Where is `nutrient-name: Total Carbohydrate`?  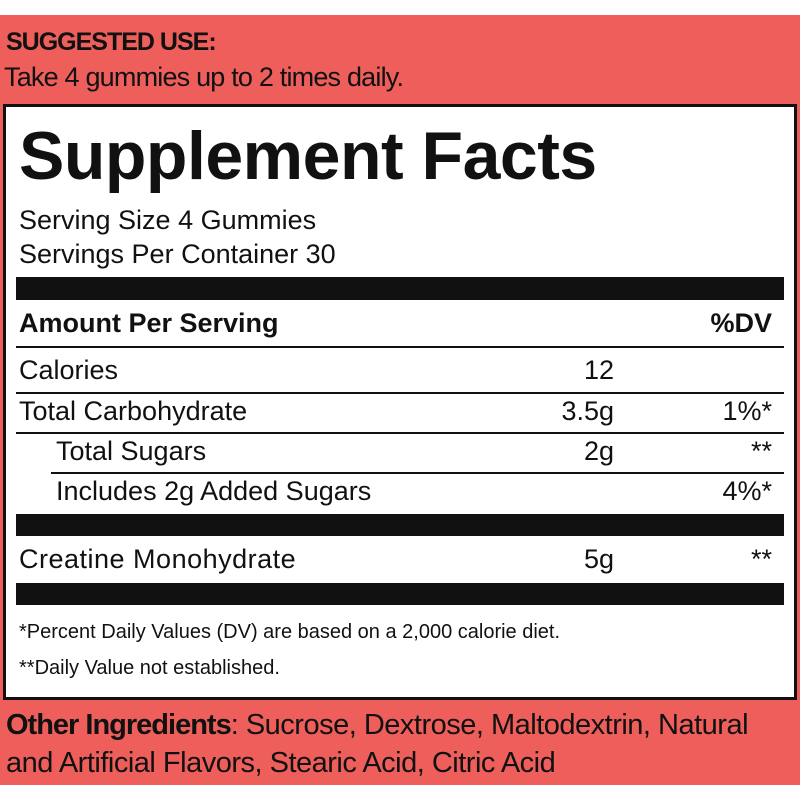 nutrient-name: Total Carbohydrate is located at coordinates (133, 411).